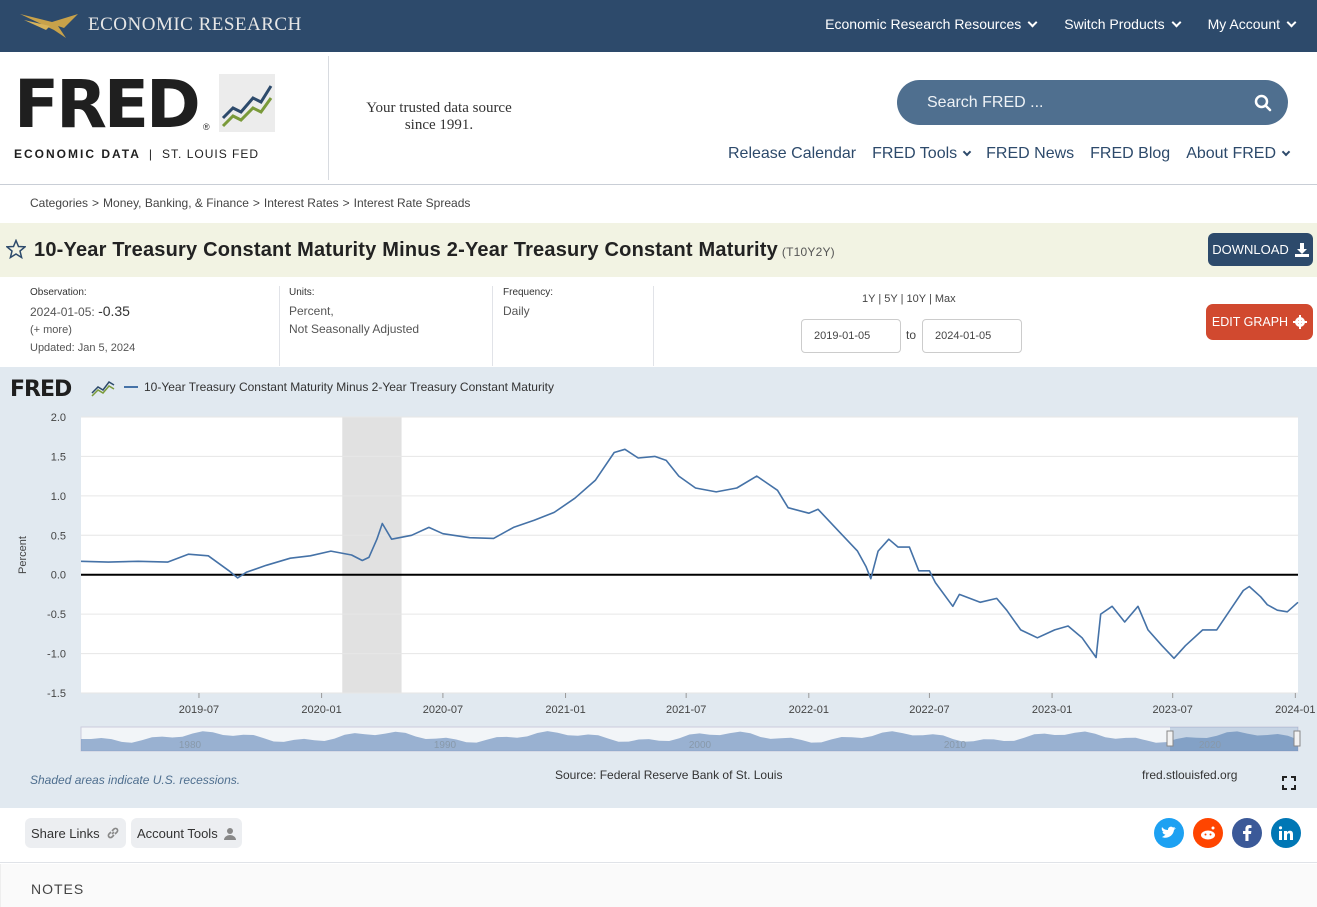 Image resolution: width=1317 pixels, height=907 pixels. I want to click on facebook-share-icon, so click(1247, 833).